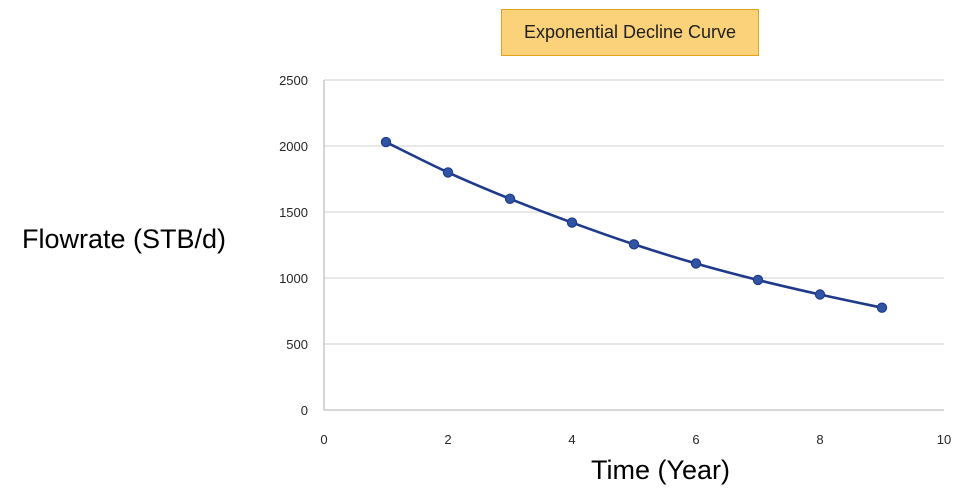 This screenshot has width=963, height=503. What do you see at coordinates (819, 439) in the screenshot?
I see `x-tick-label: 8` at bounding box center [819, 439].